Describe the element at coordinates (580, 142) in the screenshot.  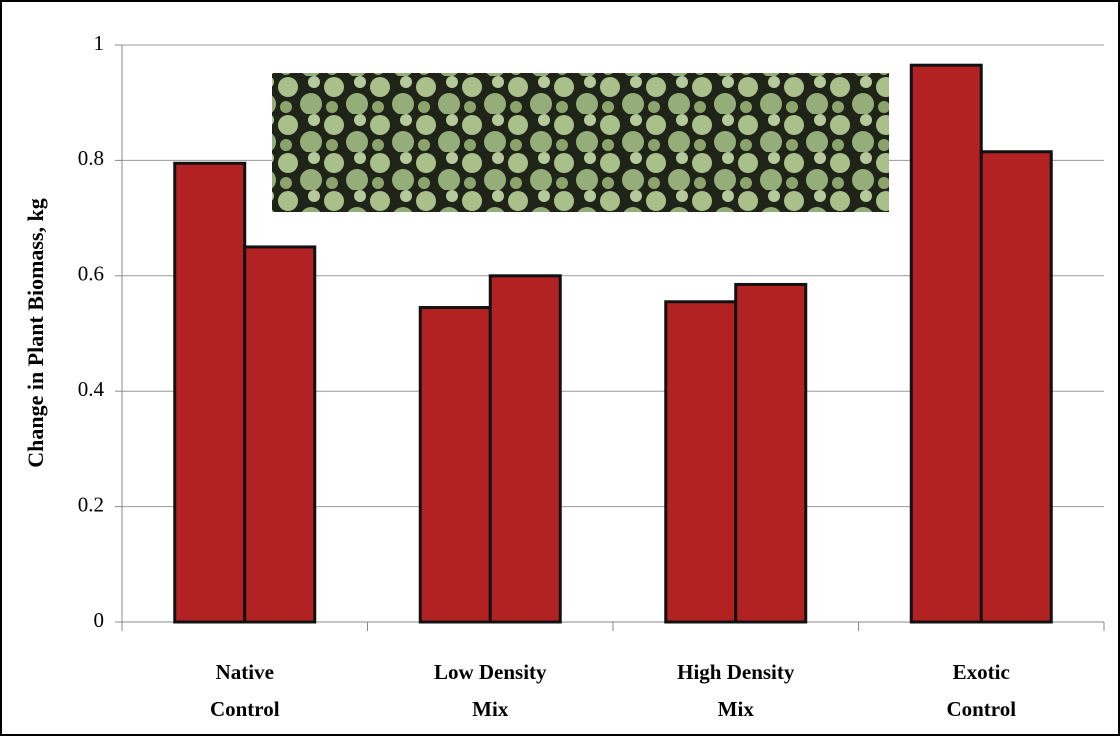
I see `plant-photo` at that location.